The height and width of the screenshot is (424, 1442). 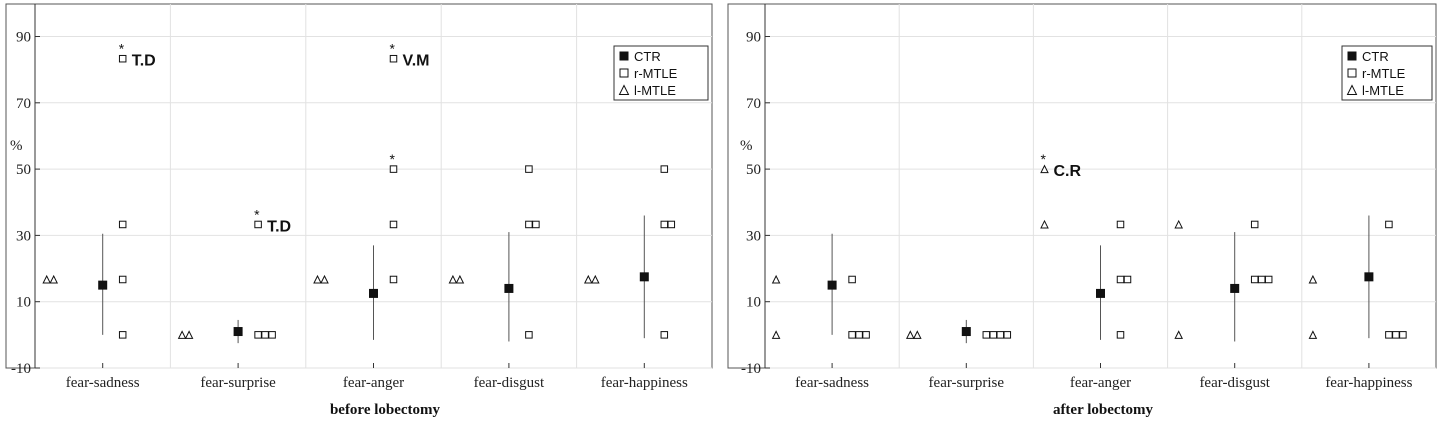 What do you see at coordinates (1068, 171) in the screenshot?
I see `point-annotation: C.R` at bounding box center [1068, 171].